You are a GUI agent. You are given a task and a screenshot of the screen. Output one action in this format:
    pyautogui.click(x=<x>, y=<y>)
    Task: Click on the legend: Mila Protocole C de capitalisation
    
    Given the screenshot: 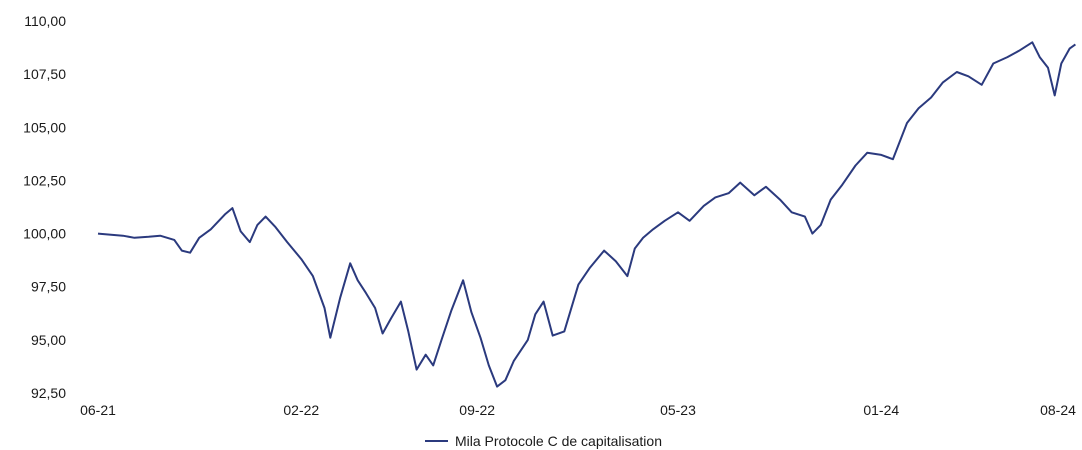 What is the action you would take?
    pyautogui.click(x=543, y=441)
    